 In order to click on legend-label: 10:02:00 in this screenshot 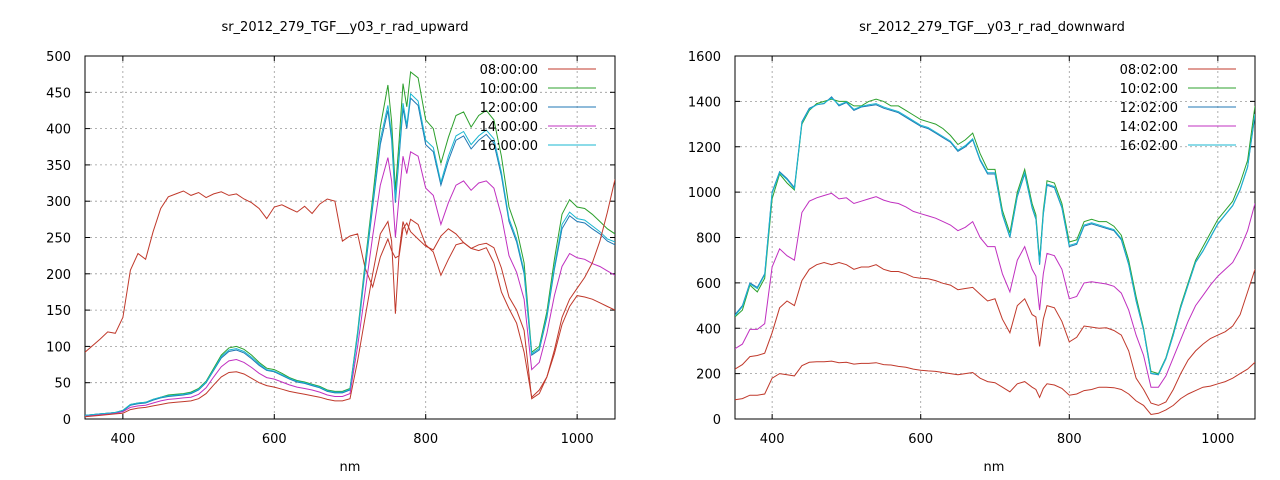, I will do `click(1149, 89)`.